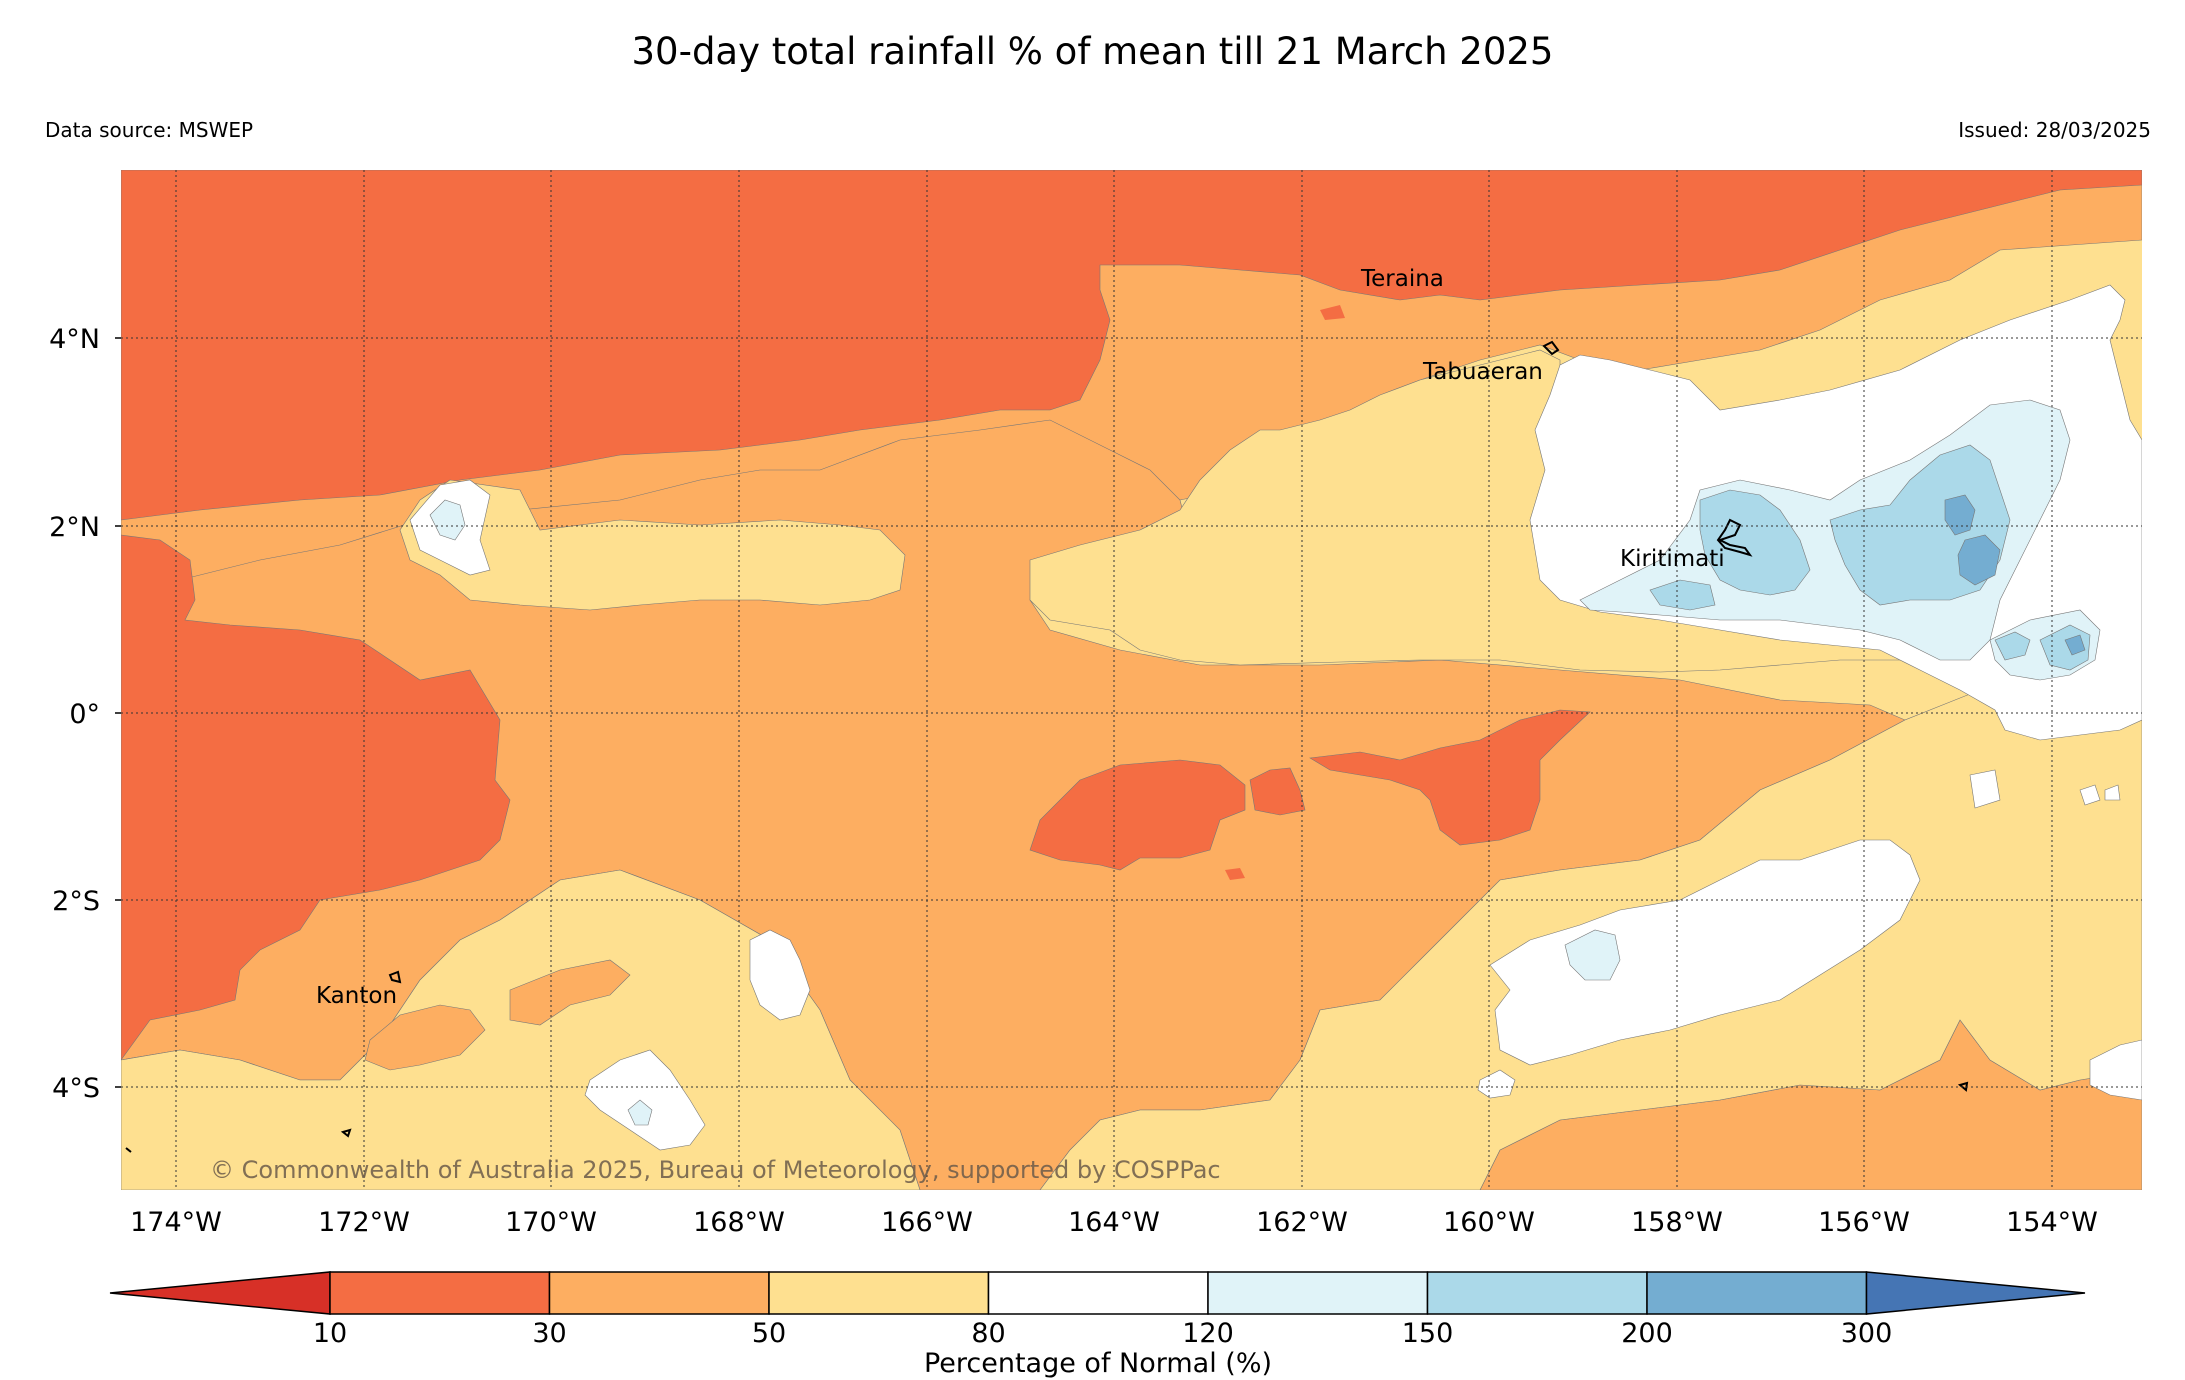  I want to click on field-120-150-south, so click(1592, 955).